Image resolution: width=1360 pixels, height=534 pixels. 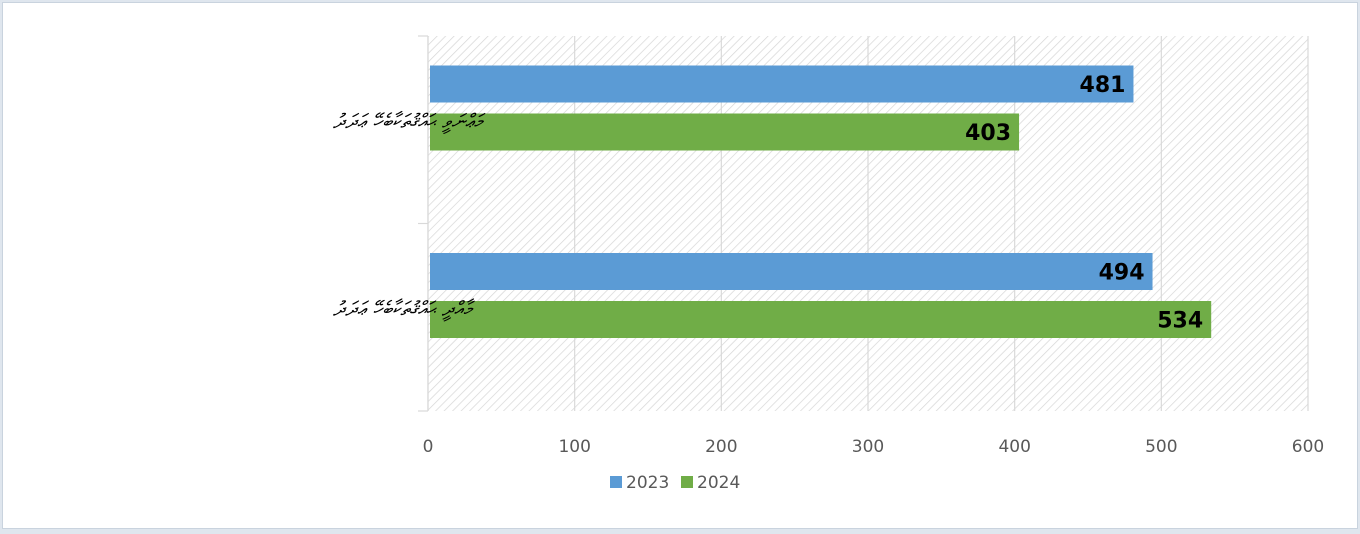 I want to click on x-tick-label: 500, so click(x=1161, y=447).